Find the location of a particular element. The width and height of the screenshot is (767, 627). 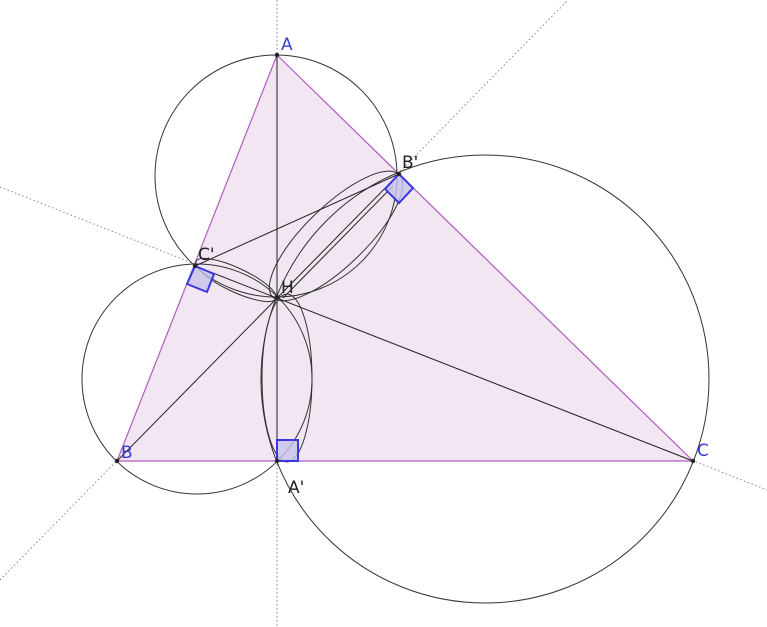

point-c-prime is located at coordinates (195, 266).